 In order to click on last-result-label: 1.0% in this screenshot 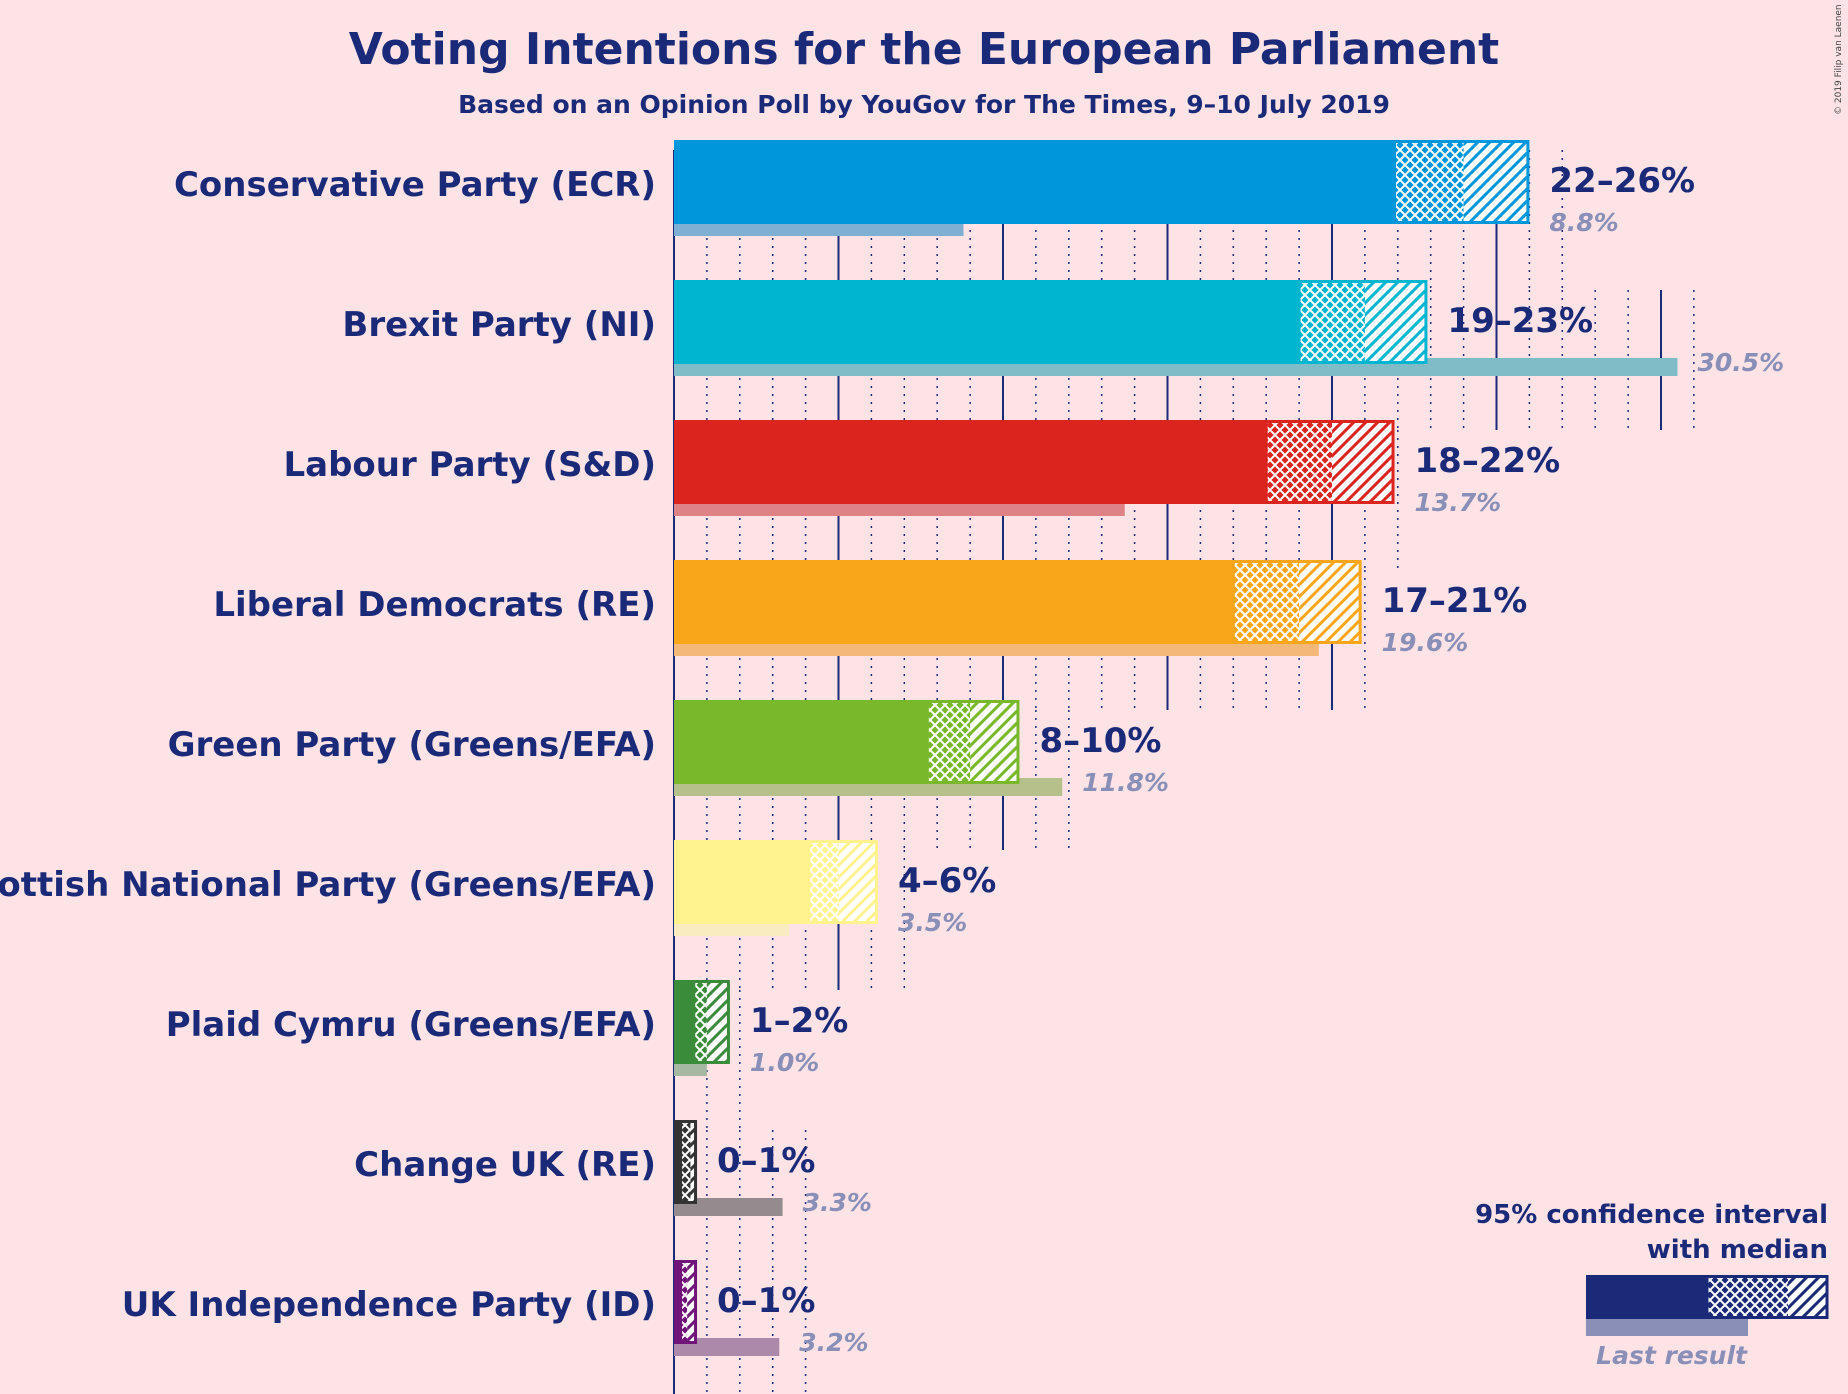, I will do `click(784, 1062)`.